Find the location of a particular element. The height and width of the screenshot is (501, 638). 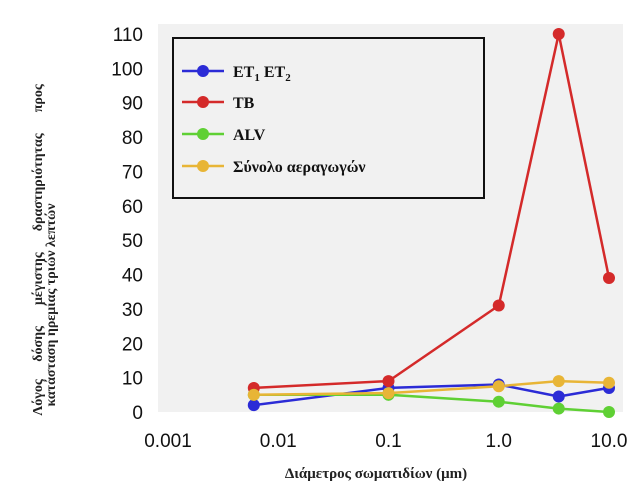

legend-et-main: ET is located at coordinates (244, 72).